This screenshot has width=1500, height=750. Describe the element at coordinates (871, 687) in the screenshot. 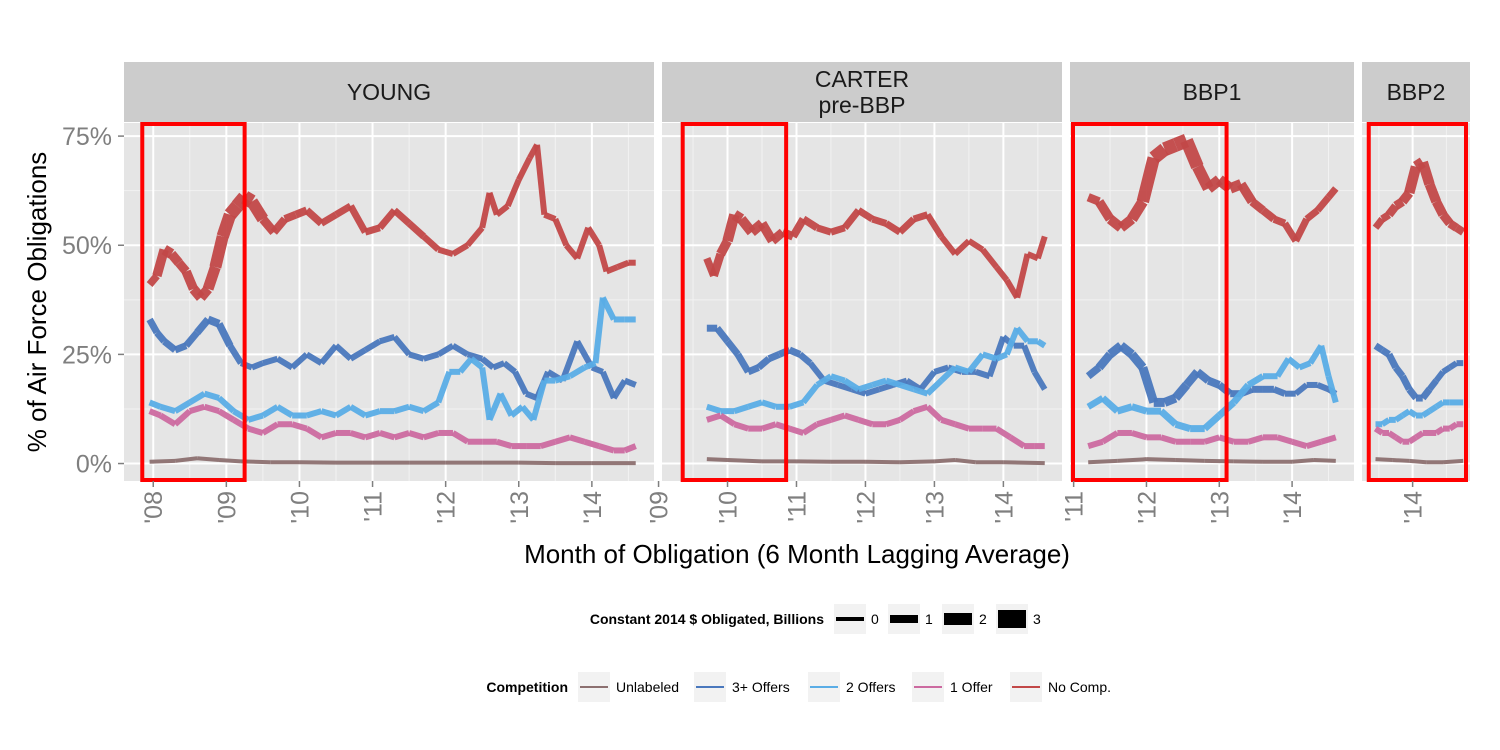

I see `color-legend-label: 2 Offers` at that location.